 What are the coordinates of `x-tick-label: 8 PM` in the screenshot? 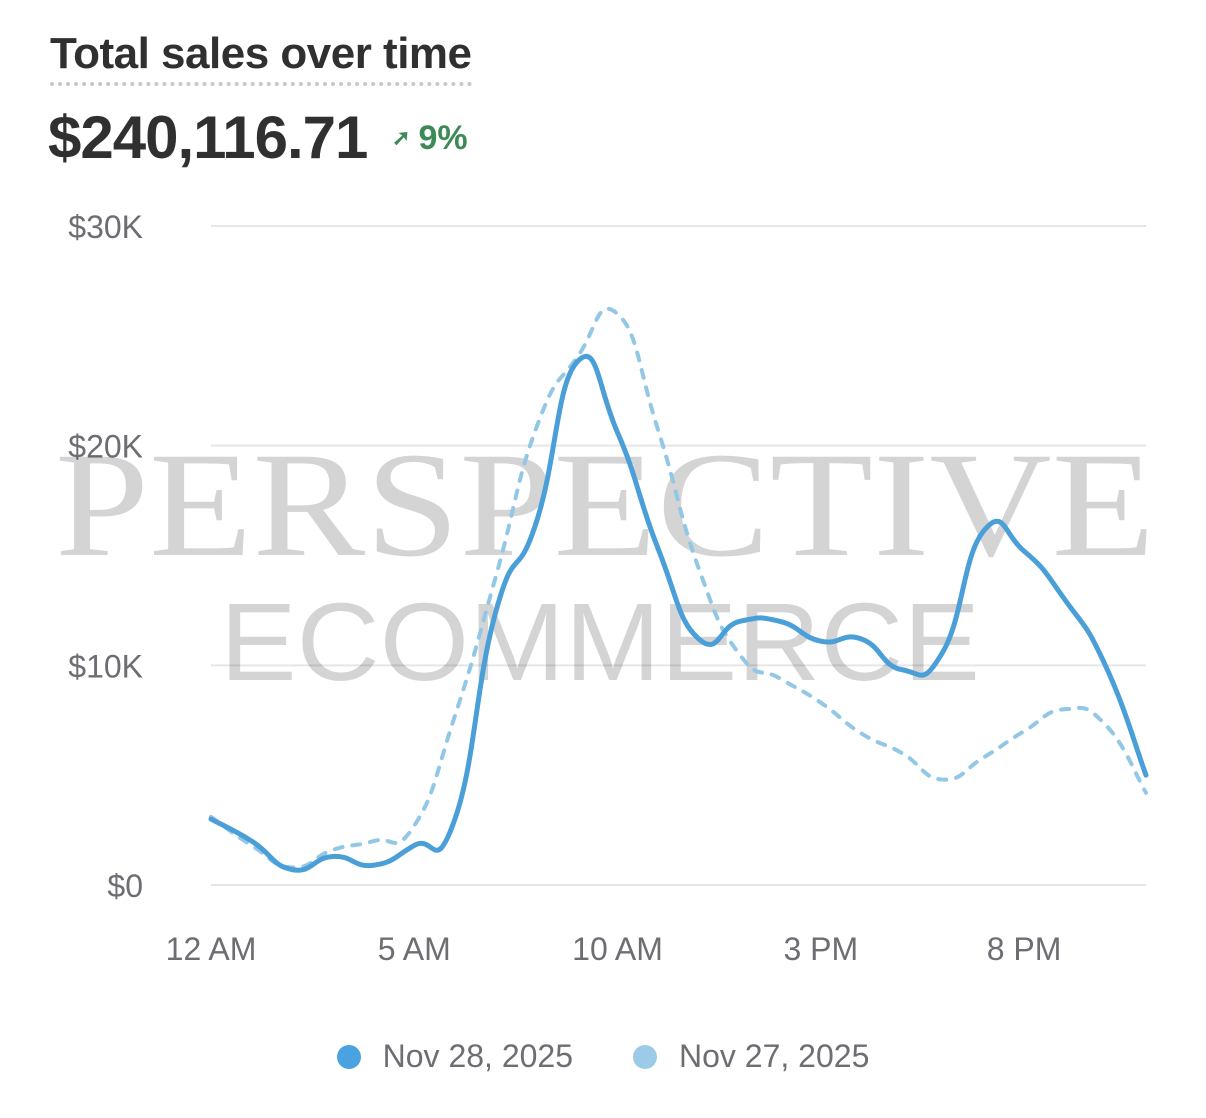 It's located at (1024, 949).